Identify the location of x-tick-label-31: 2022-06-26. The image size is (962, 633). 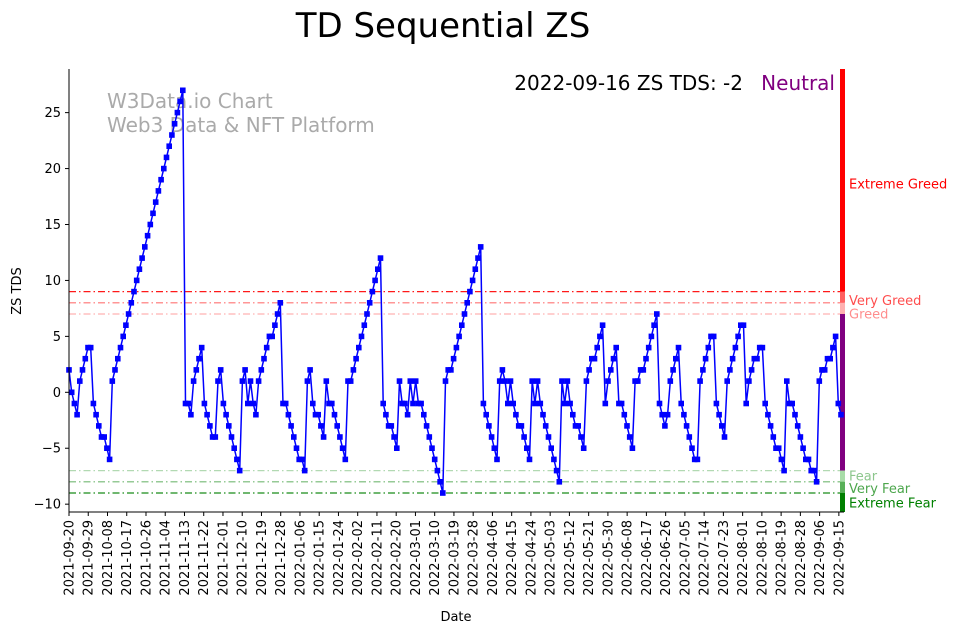
(666, 558).